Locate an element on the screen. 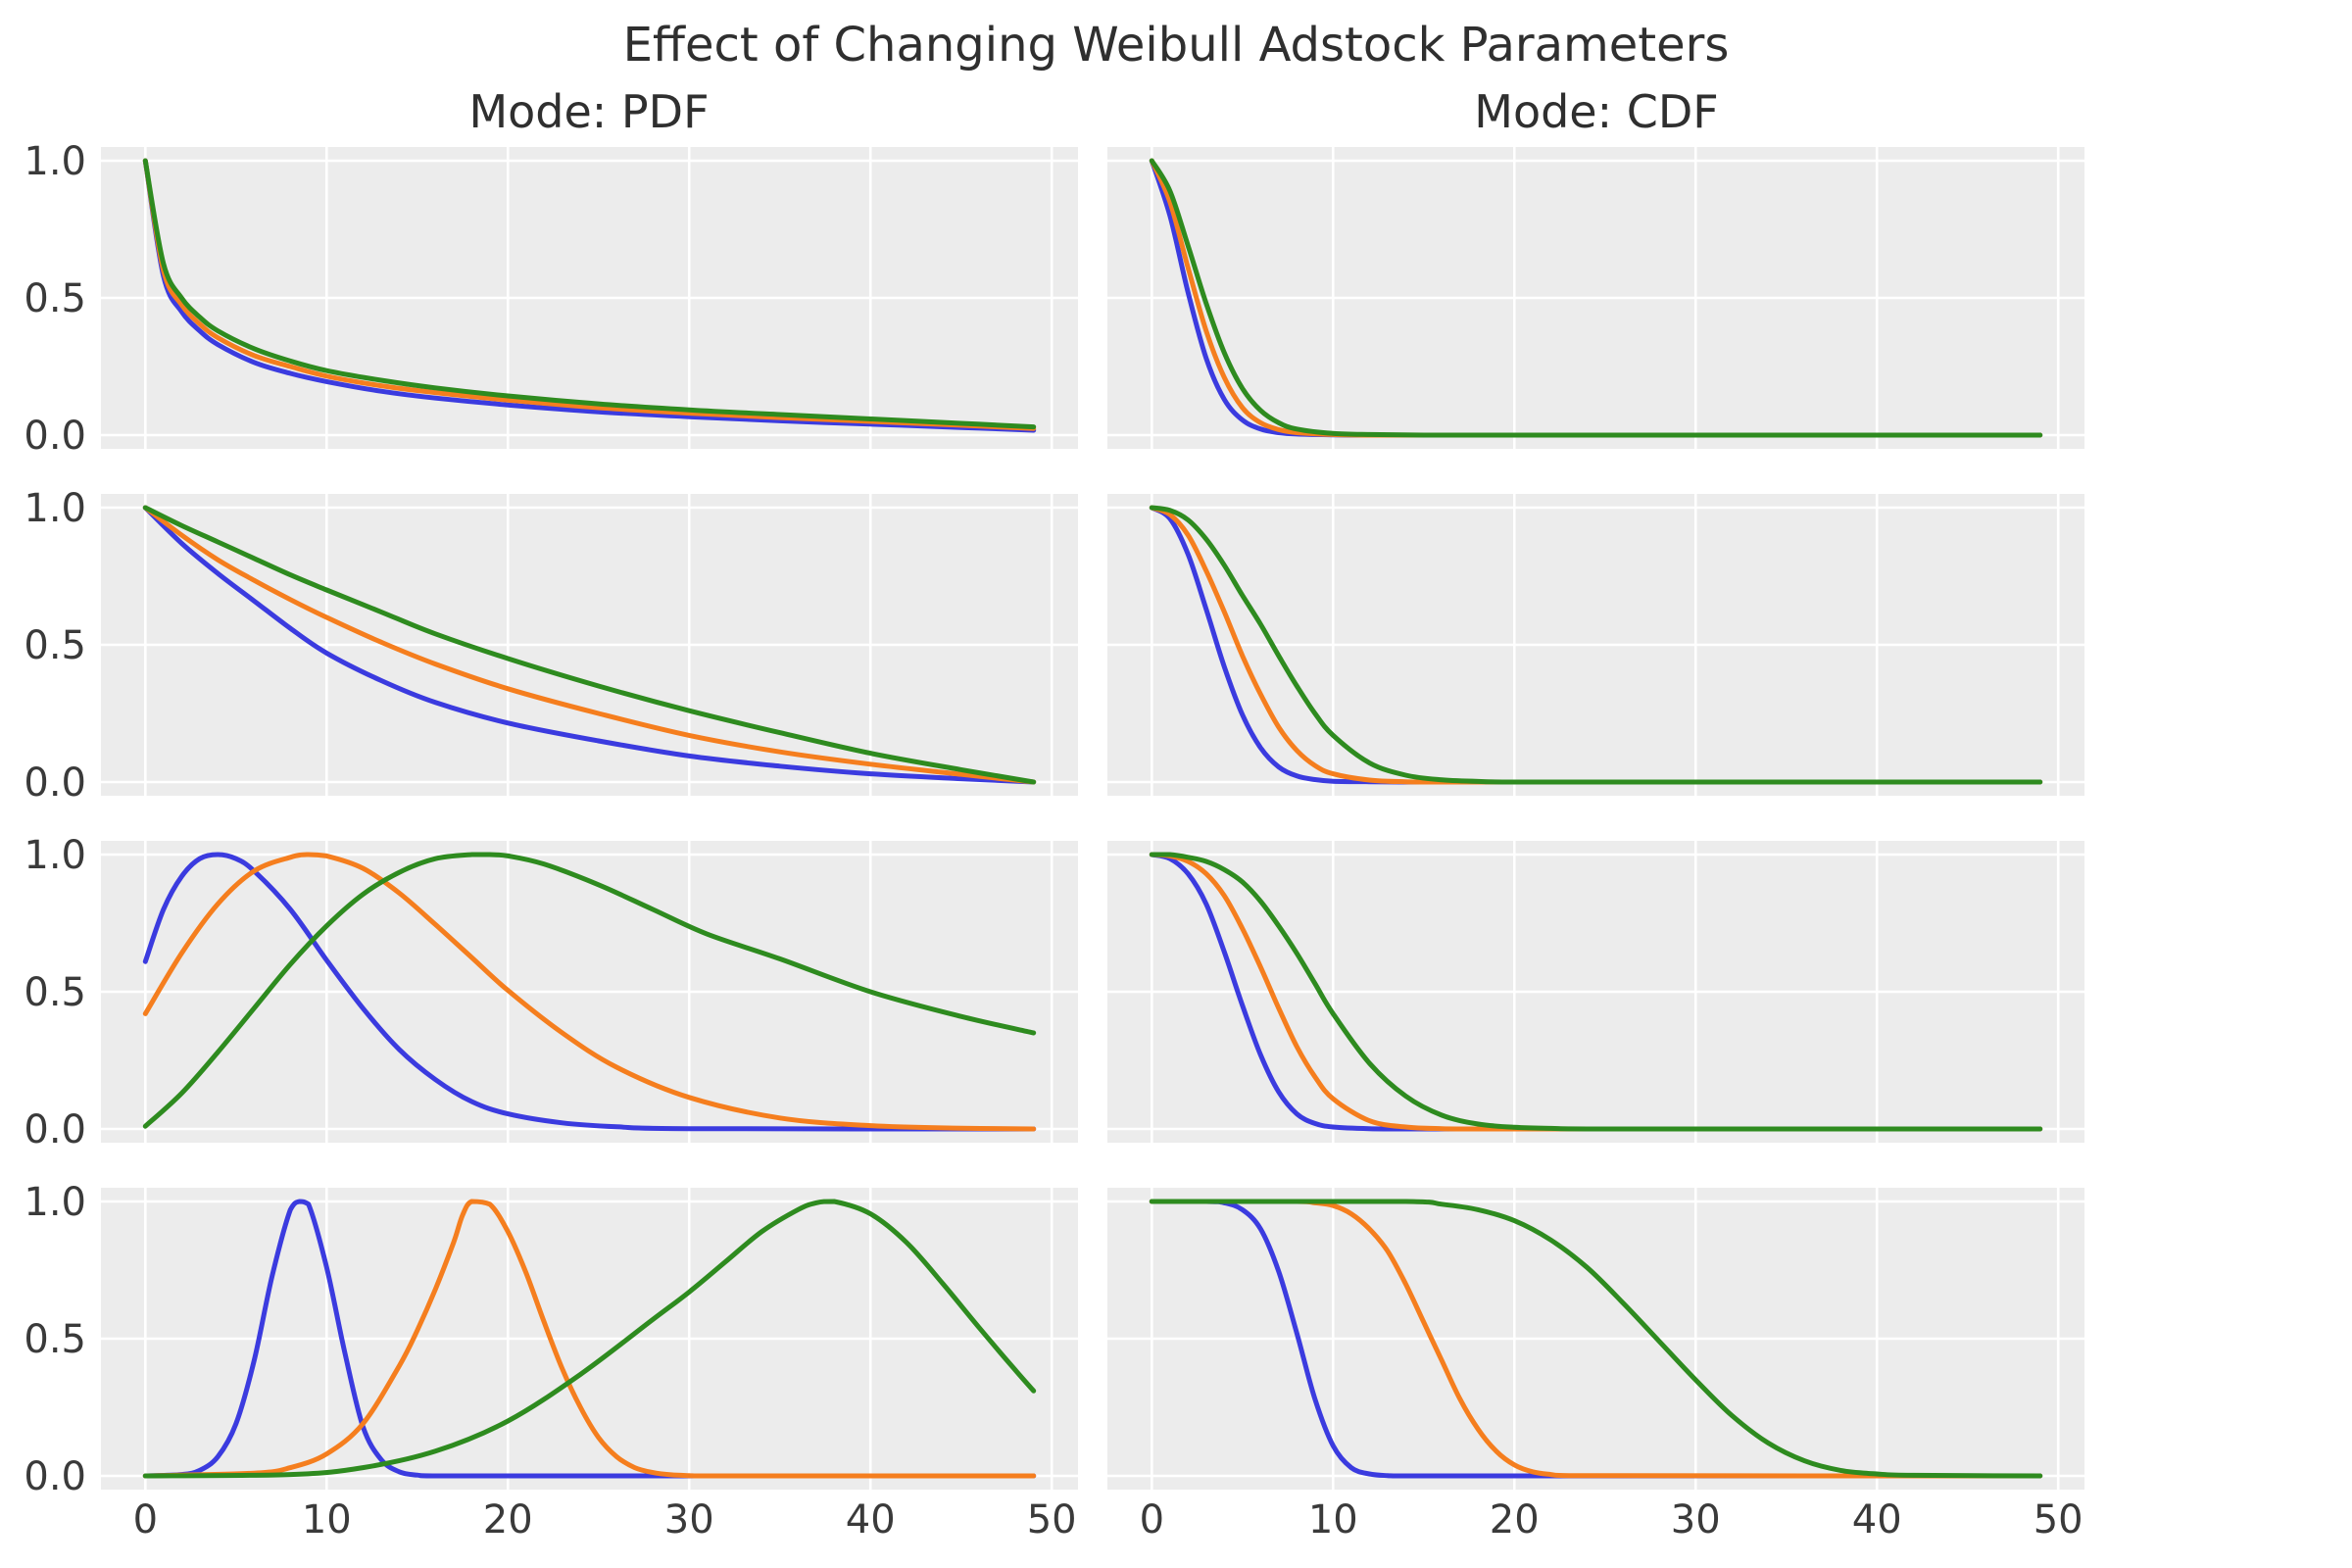 The width and height of the screenshot is (2352, 1568). y-tick-label-1.0-row1-pdf: 1.0 is located at coordinates (55, 161).